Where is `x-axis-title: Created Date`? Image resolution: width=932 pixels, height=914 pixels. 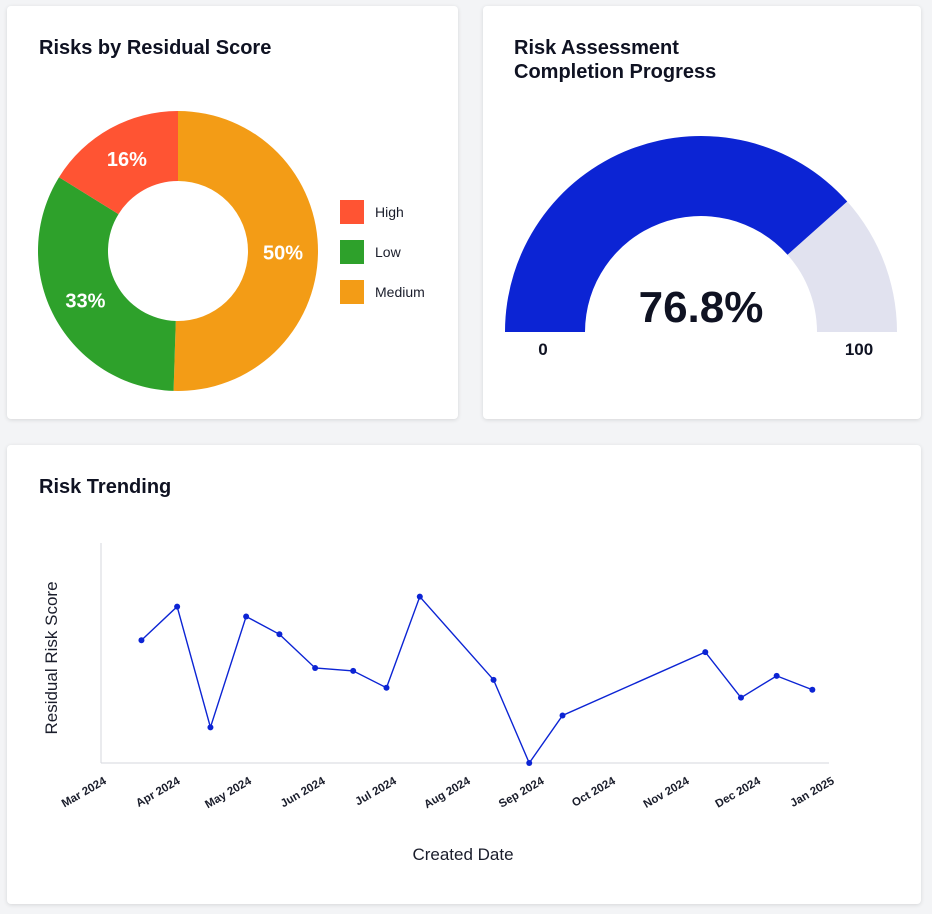 x-axis-title: Created Date is located at coordinates (462, 854).